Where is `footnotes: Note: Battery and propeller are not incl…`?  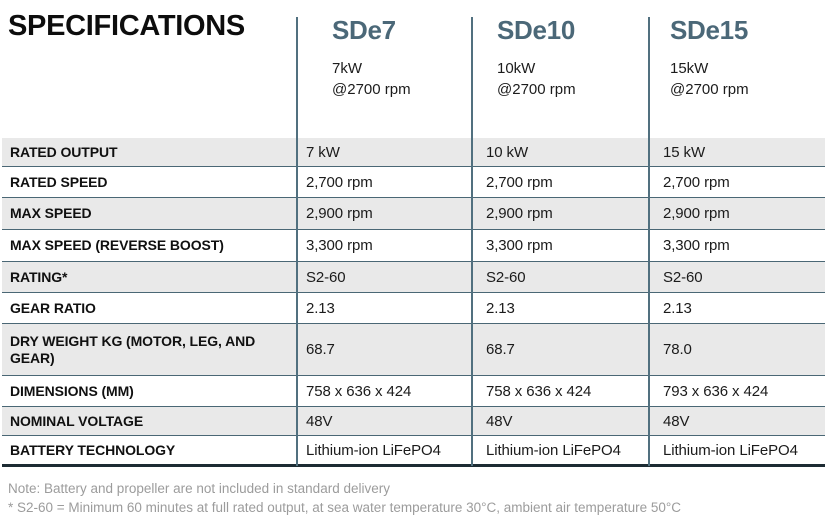
footnotes: Note: Battery and propeller are not incl… is located at coordinates (419, 498).